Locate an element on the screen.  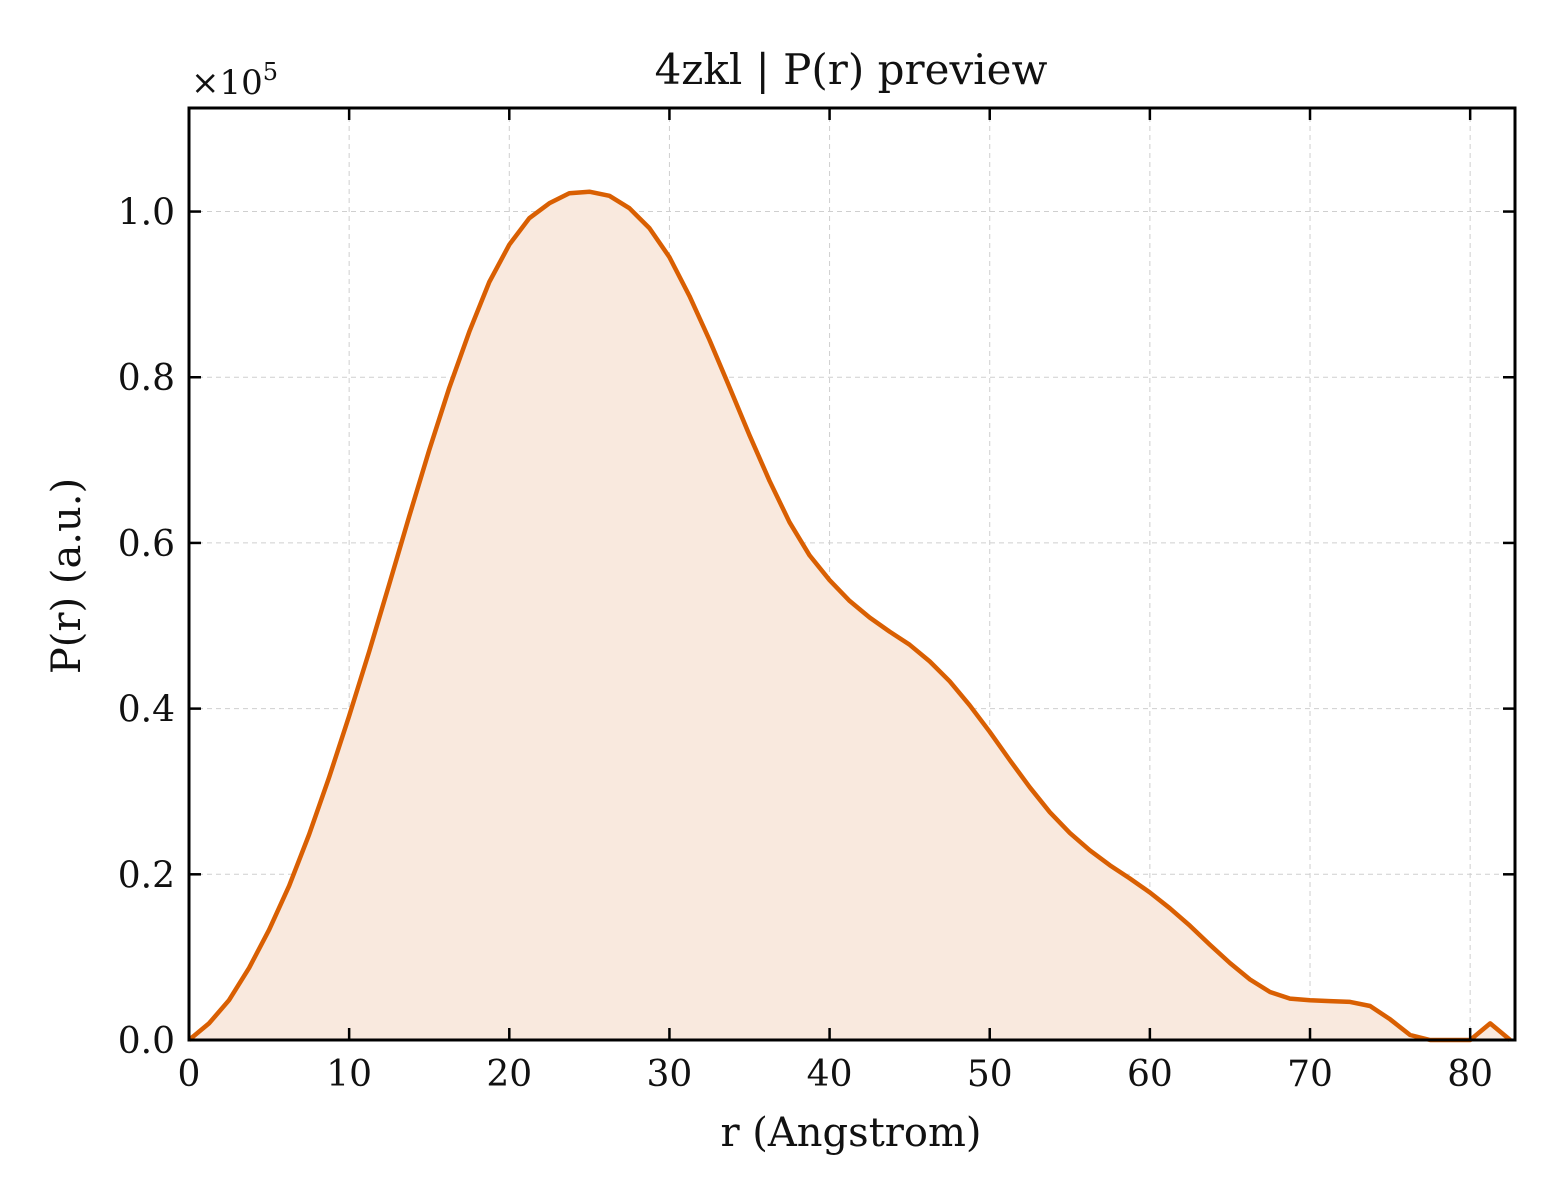
x-axis-label: r (Angstrom) is located at coordinates (850, 1133).